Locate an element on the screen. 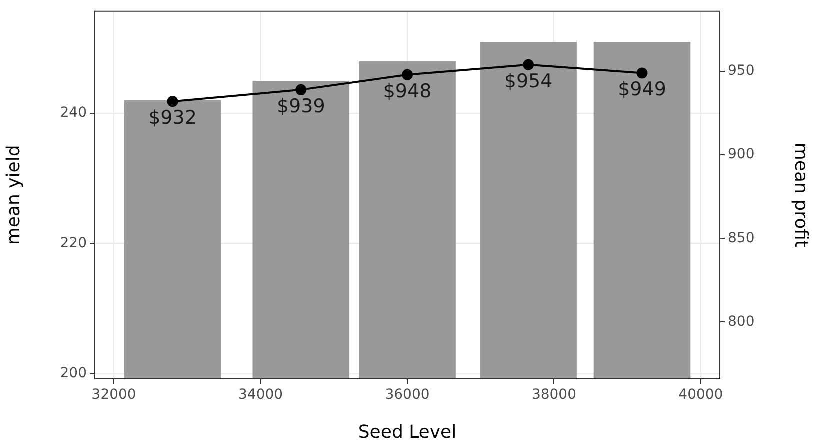 The height and width of the screenshot is (448, 815). x-tick-label: 34000 is located at coordinates (261, 395).